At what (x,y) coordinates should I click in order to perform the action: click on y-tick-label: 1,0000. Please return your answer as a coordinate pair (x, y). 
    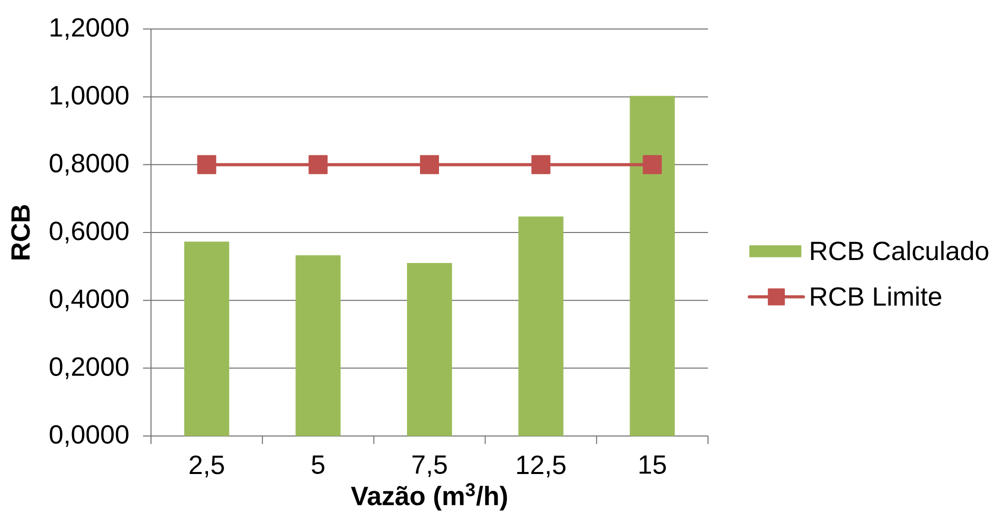
    Looking at the image, I should click on (89, 97).